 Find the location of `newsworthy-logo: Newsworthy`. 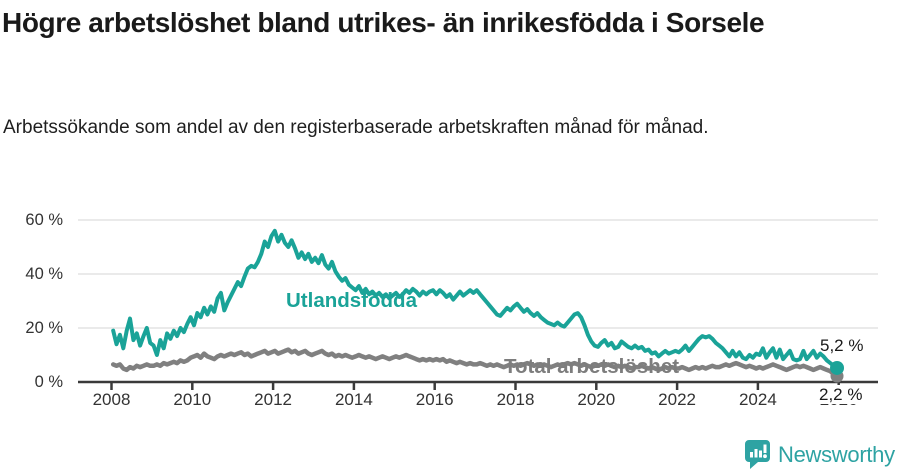

newsworthy-logo: Newsworthy is located at coordinates (819, 454).